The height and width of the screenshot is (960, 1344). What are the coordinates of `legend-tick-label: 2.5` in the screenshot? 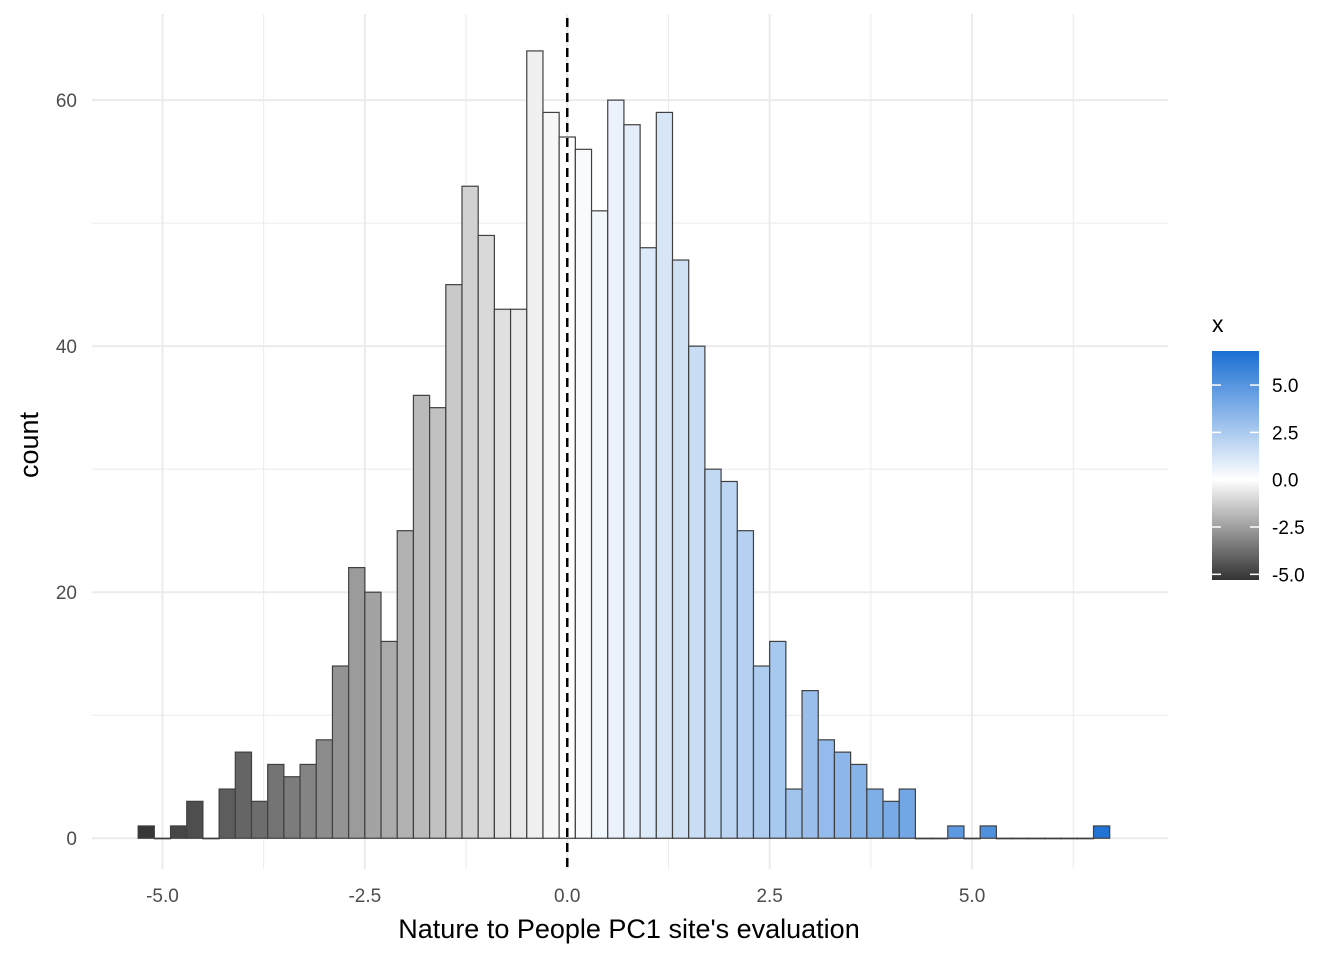 It's located at (1285, 433).